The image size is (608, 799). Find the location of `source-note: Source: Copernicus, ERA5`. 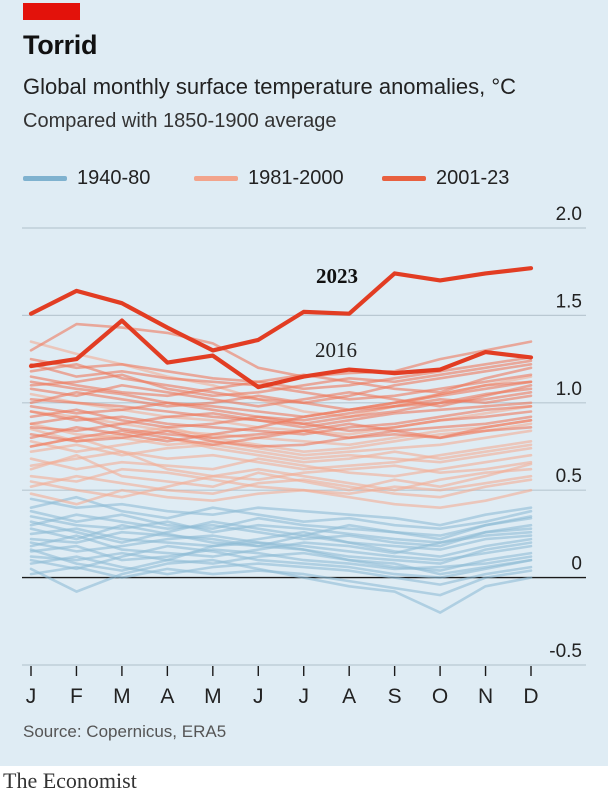

source-note: Source: Copernicus, ERA5 is located at coordinates (125, 731).